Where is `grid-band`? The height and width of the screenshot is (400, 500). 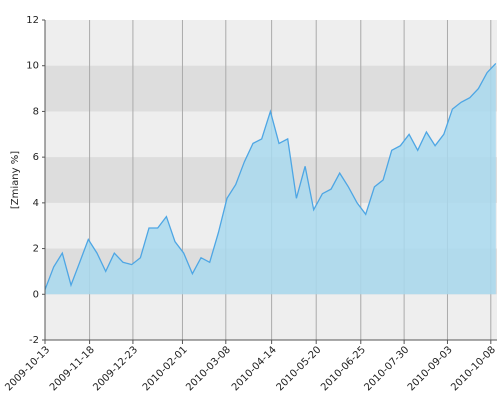
grid-band is located at coordinates (271, 88).